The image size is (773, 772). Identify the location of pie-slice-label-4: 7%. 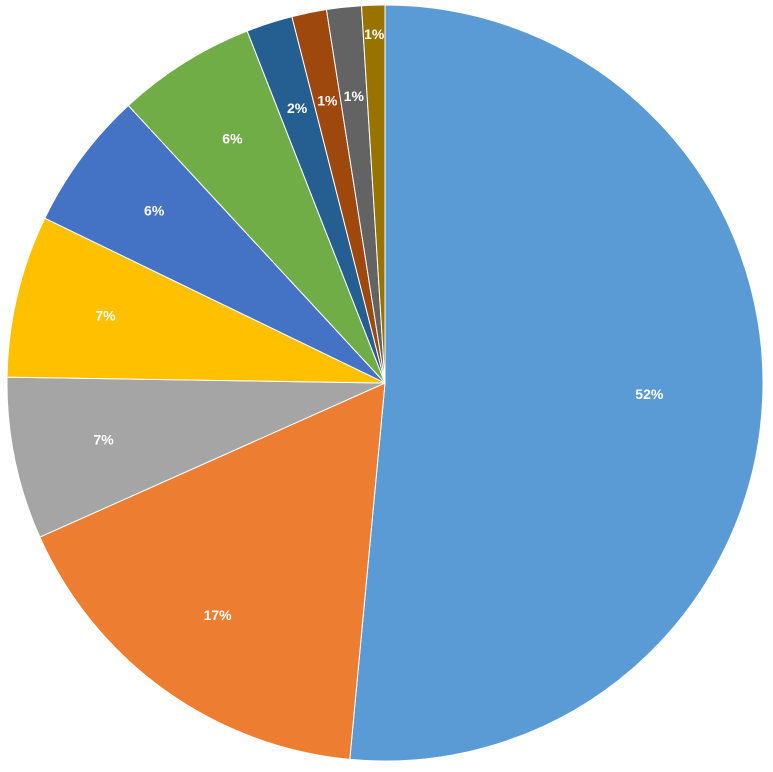
(105, 315).